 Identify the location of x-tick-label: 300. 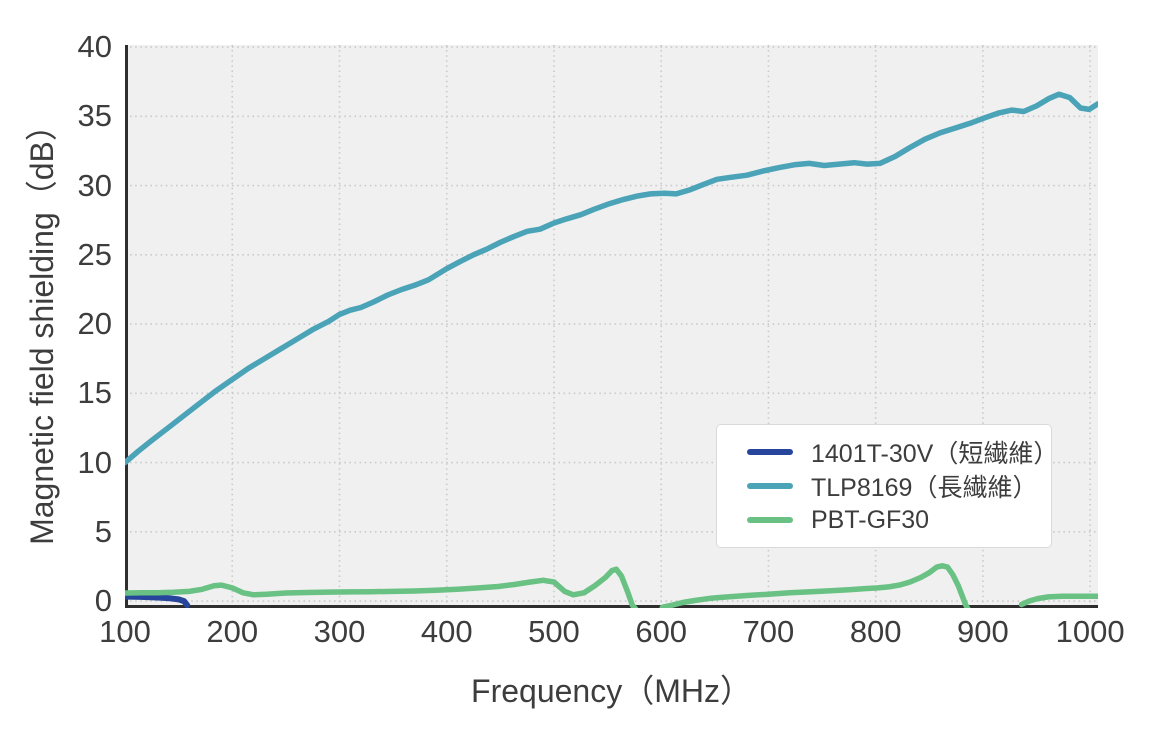
(339, 631).